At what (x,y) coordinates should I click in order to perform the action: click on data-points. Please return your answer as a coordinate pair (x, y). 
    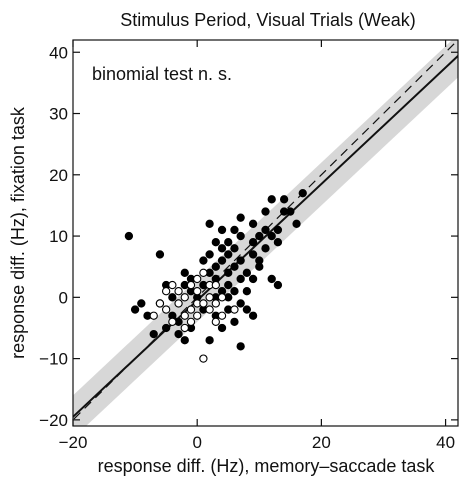
    Looking at the image, I should click on (215, 276).